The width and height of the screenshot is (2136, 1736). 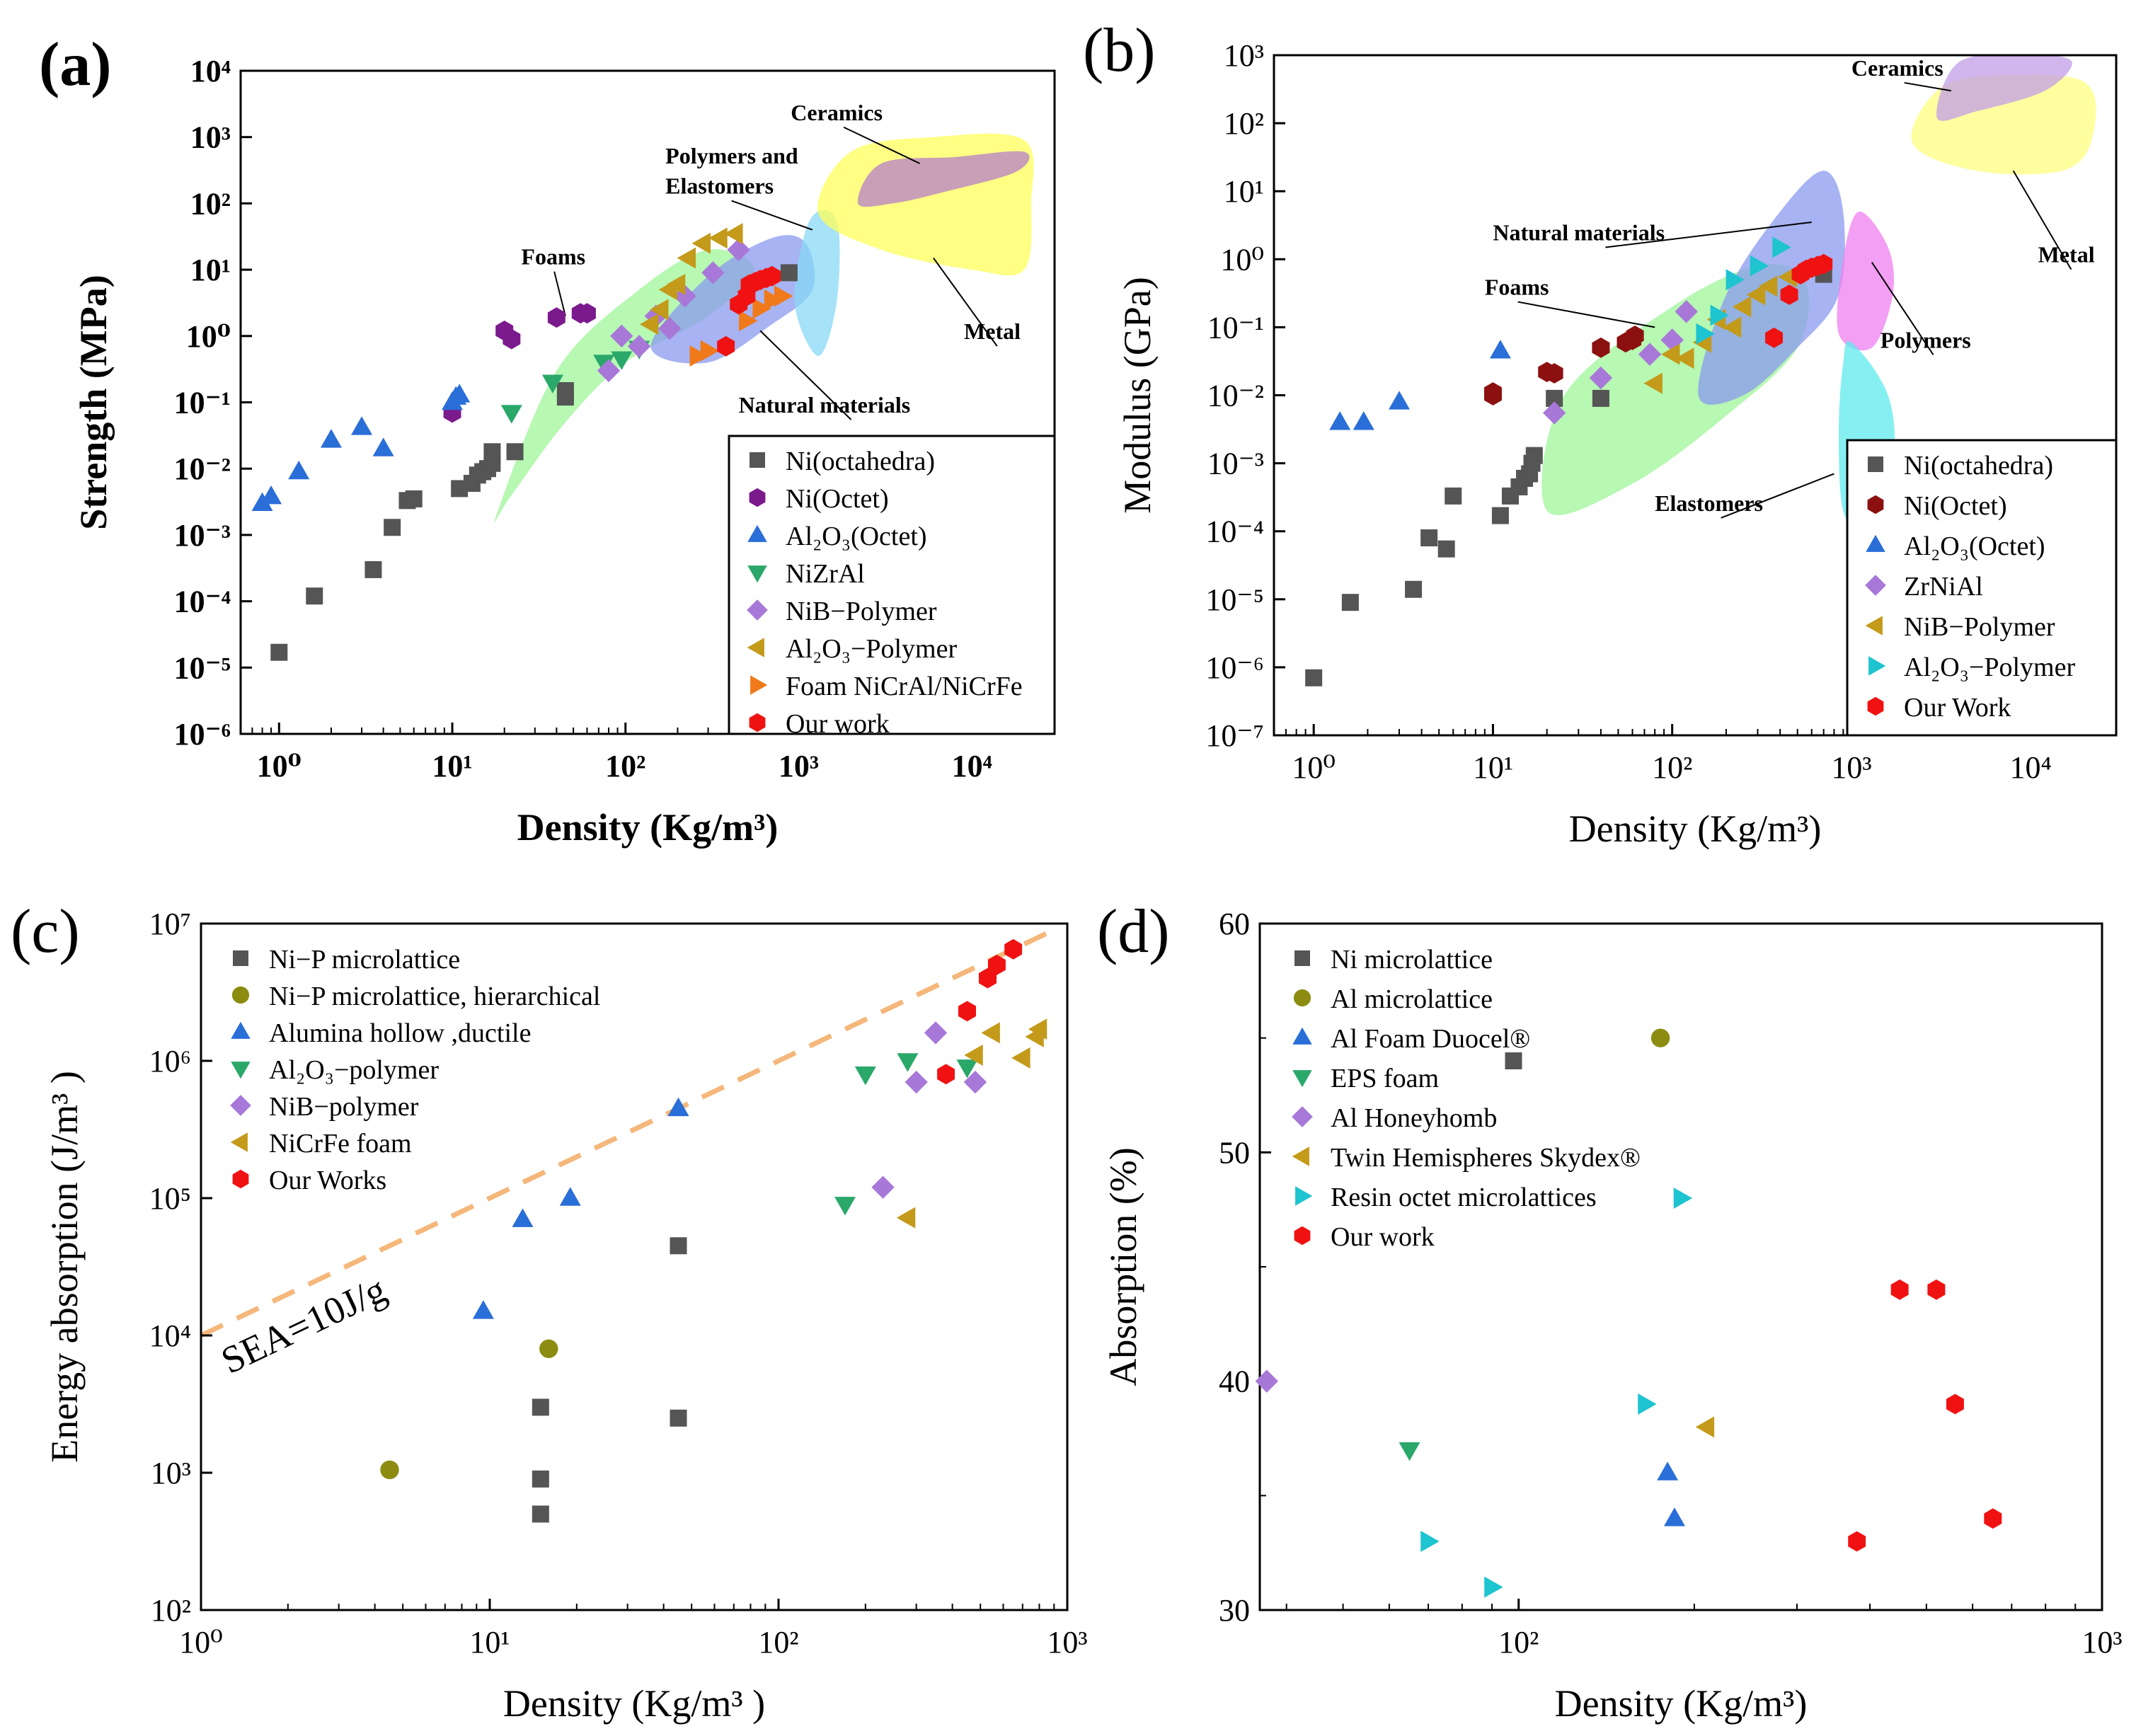 I want to click on y-tick-label: 10⁶, so click(x=170, y=1061).